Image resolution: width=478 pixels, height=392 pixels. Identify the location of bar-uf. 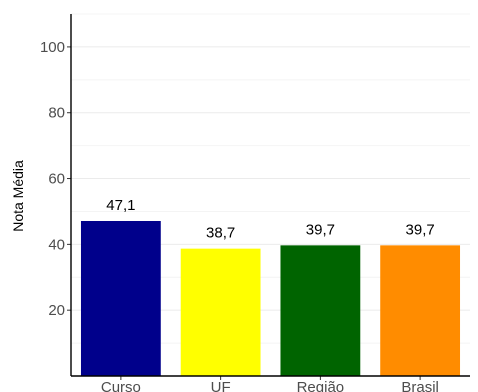
(220, 312).